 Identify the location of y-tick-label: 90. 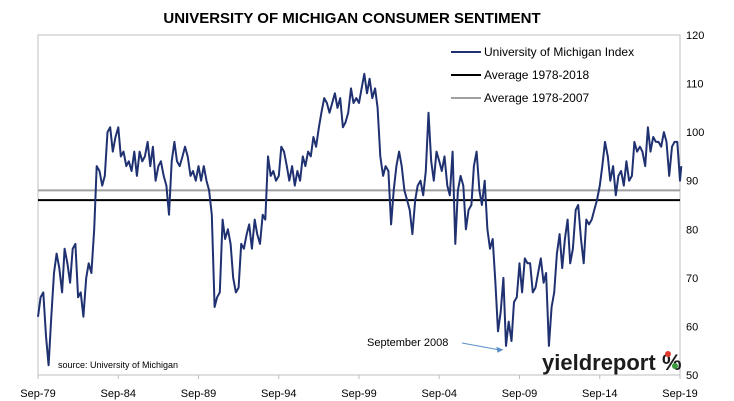
(692, 182).